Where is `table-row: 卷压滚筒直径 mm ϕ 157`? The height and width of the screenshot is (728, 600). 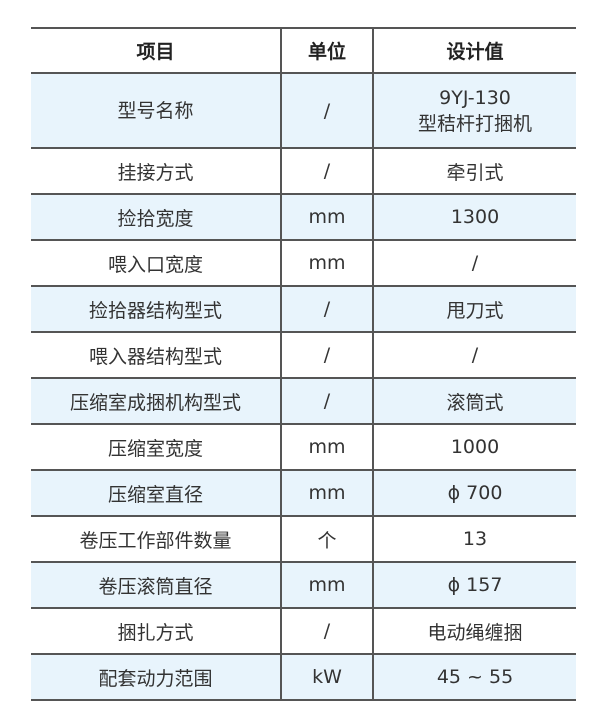
table-row: 卷压滚筒直径 mm ϕ 157 is located at coordinates (303, 585).